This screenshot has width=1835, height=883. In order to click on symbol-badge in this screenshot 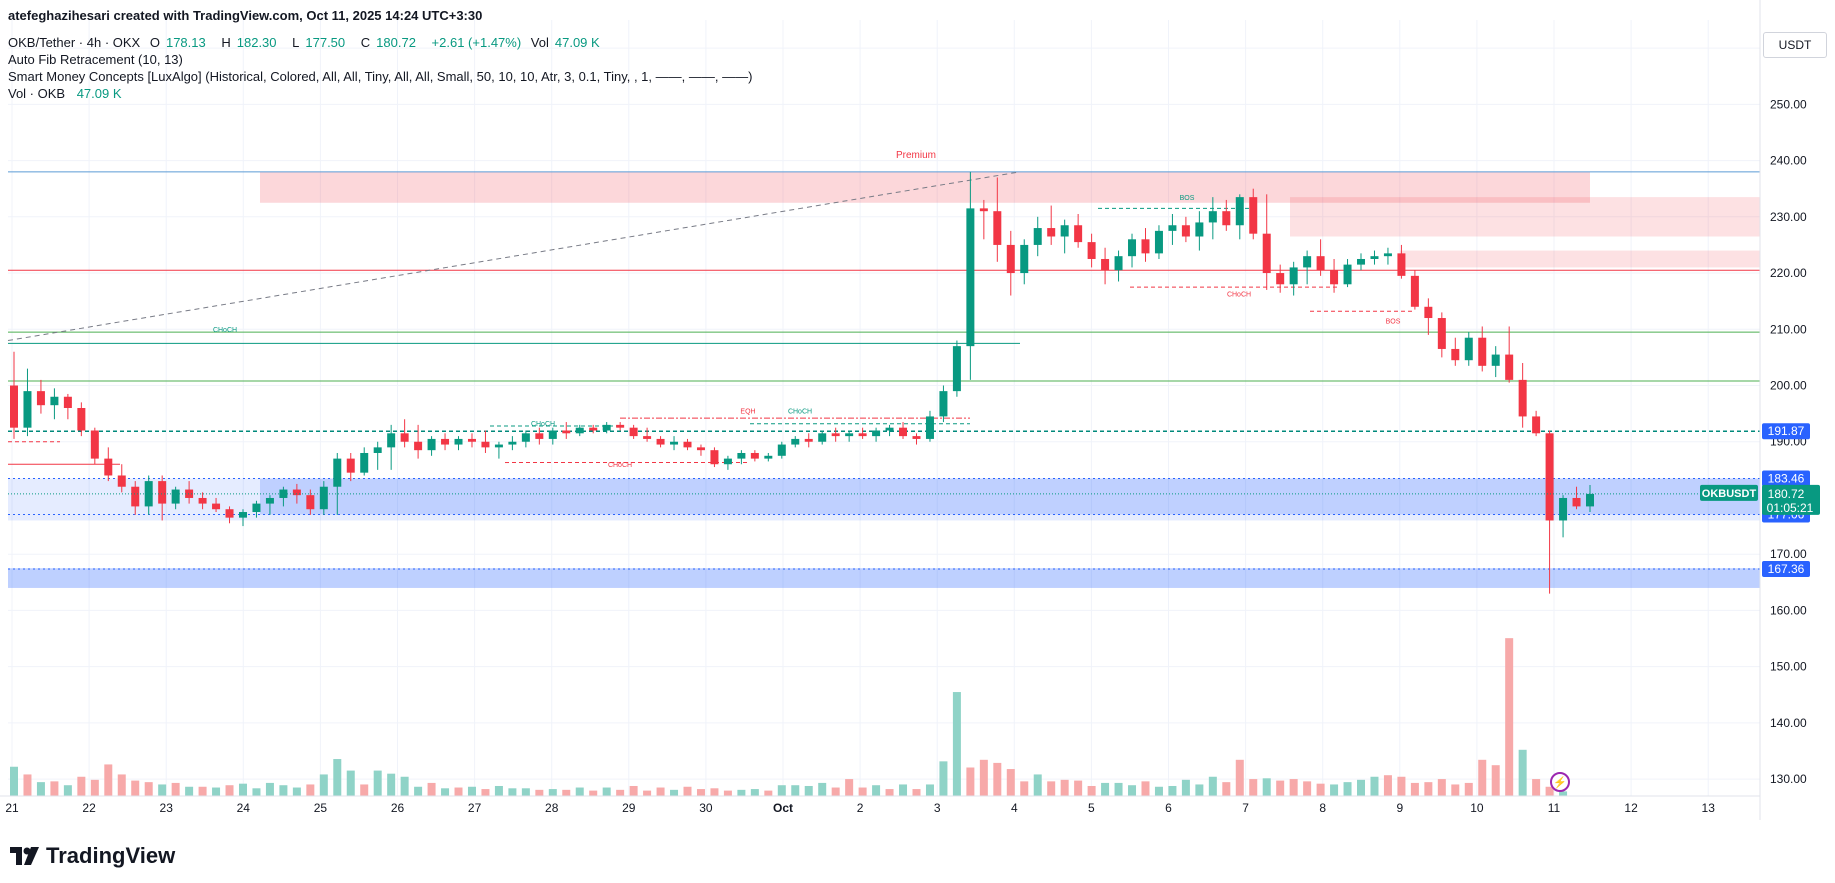, I will do `click(1729, 492)`.